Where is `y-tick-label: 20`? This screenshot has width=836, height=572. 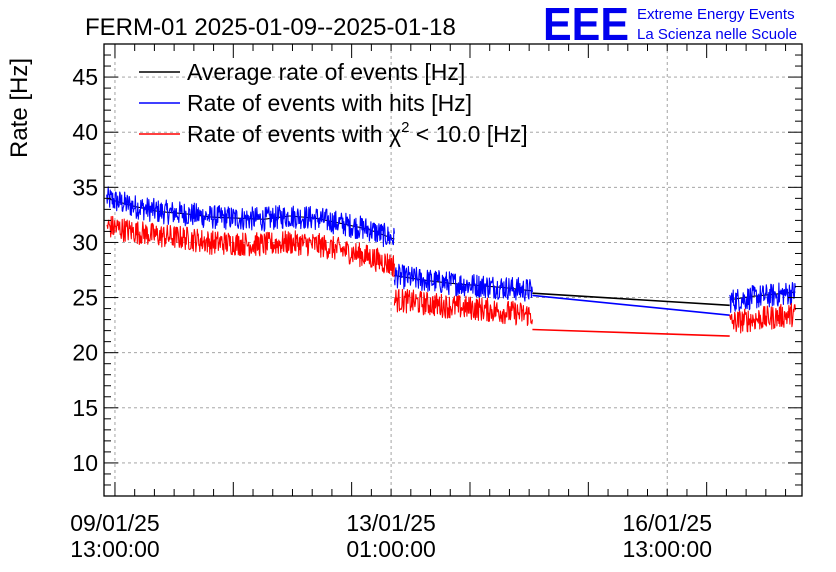
y-tick-label: 20 is located at coordinates (85, 353).